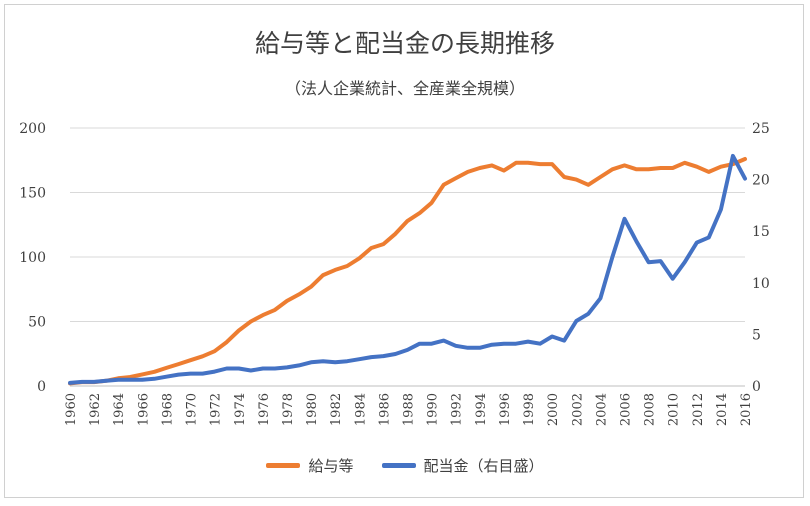 The image size is (810, 506). What do you see at coordinates (409, 409) in the screenshot?
I see `x-tick-label: 1988` at bounding box center [409, 409].